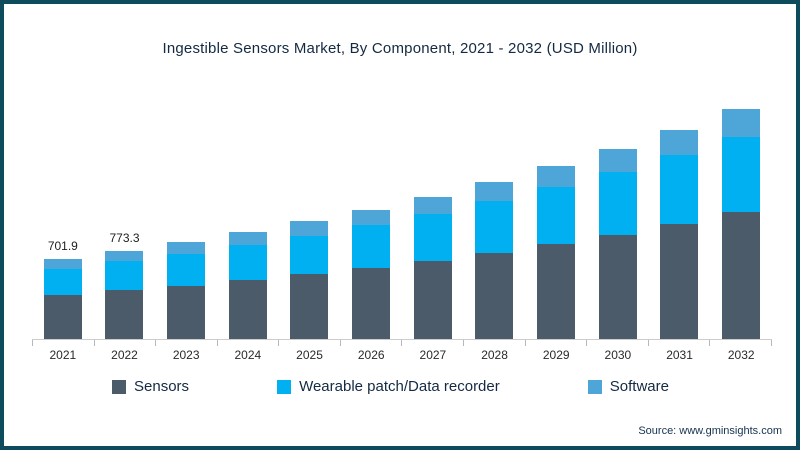 Image resolution: width=800 pixels, height=450 pixels. What do you see at coordinates (162, 386) in the screenshot?
I see `legend-label-sensors: Sensors` at bounding box center [162, 386].